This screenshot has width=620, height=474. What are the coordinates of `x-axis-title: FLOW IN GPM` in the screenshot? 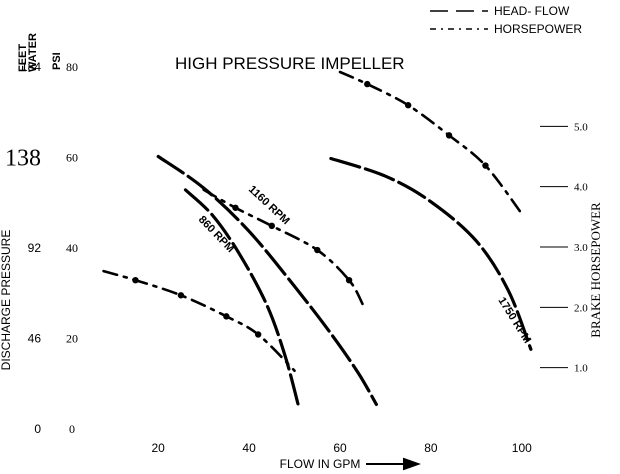 It's located at (350, 464).